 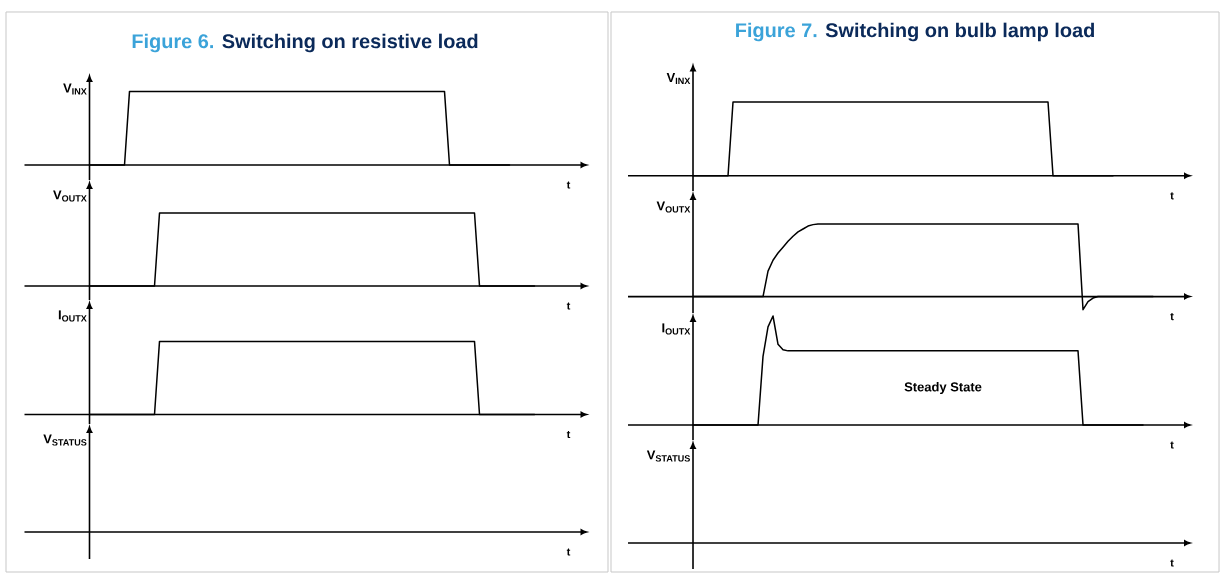 I want to click on chart-title: Switching on bulb lamp load, so click(x=959, y=32).